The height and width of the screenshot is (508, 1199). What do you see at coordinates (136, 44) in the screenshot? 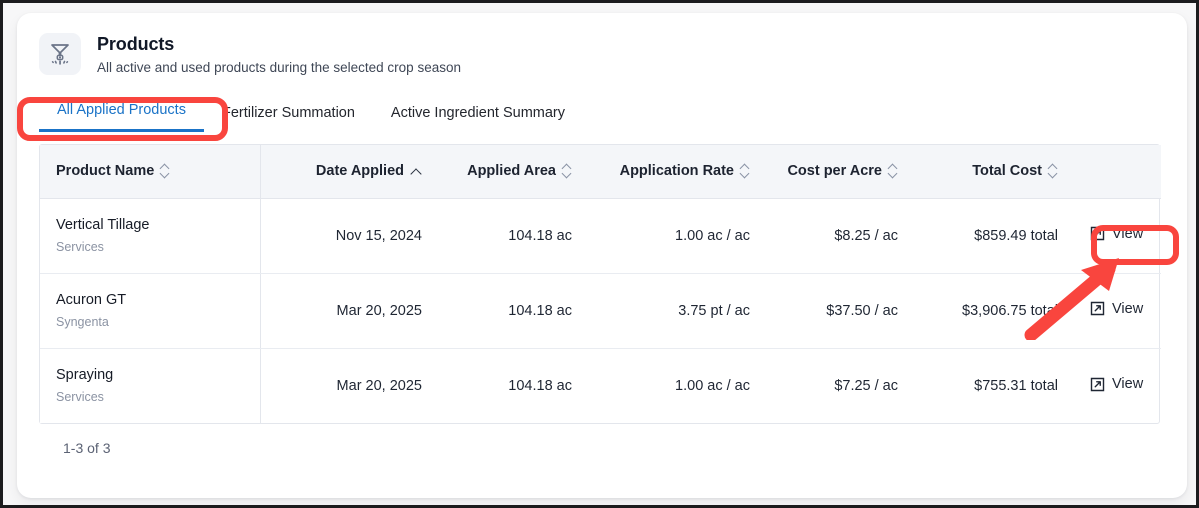
I see `page-title: Products` at bounding box center [136, 44].